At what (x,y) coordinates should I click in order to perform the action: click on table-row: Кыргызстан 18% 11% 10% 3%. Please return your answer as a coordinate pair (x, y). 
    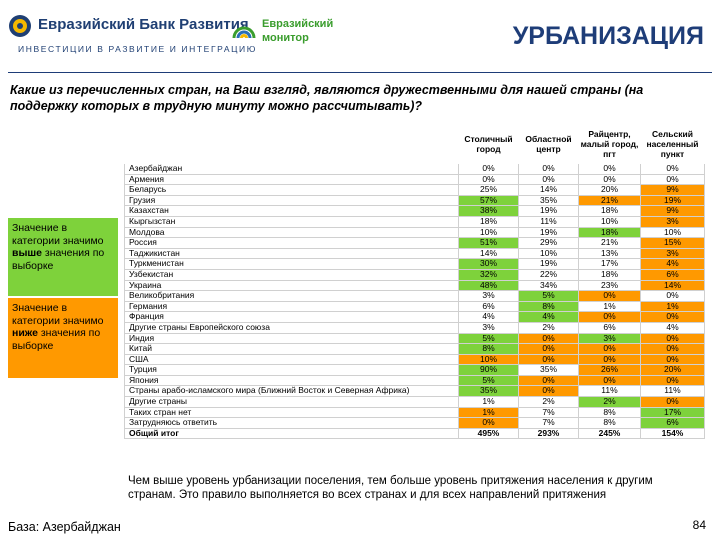
    Looking at the image, I should click on (414, 221).